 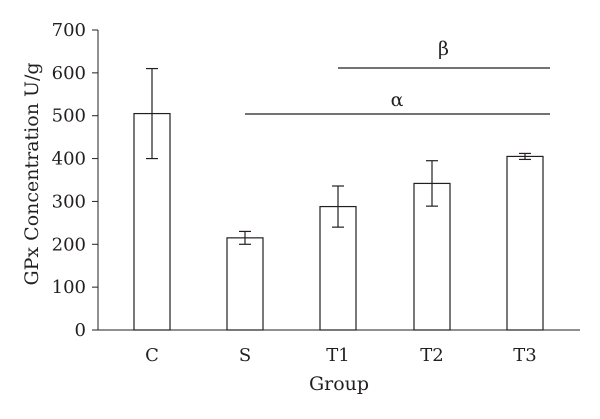 I want to click on y-tick-label: 700, so click(x=69, y=30).